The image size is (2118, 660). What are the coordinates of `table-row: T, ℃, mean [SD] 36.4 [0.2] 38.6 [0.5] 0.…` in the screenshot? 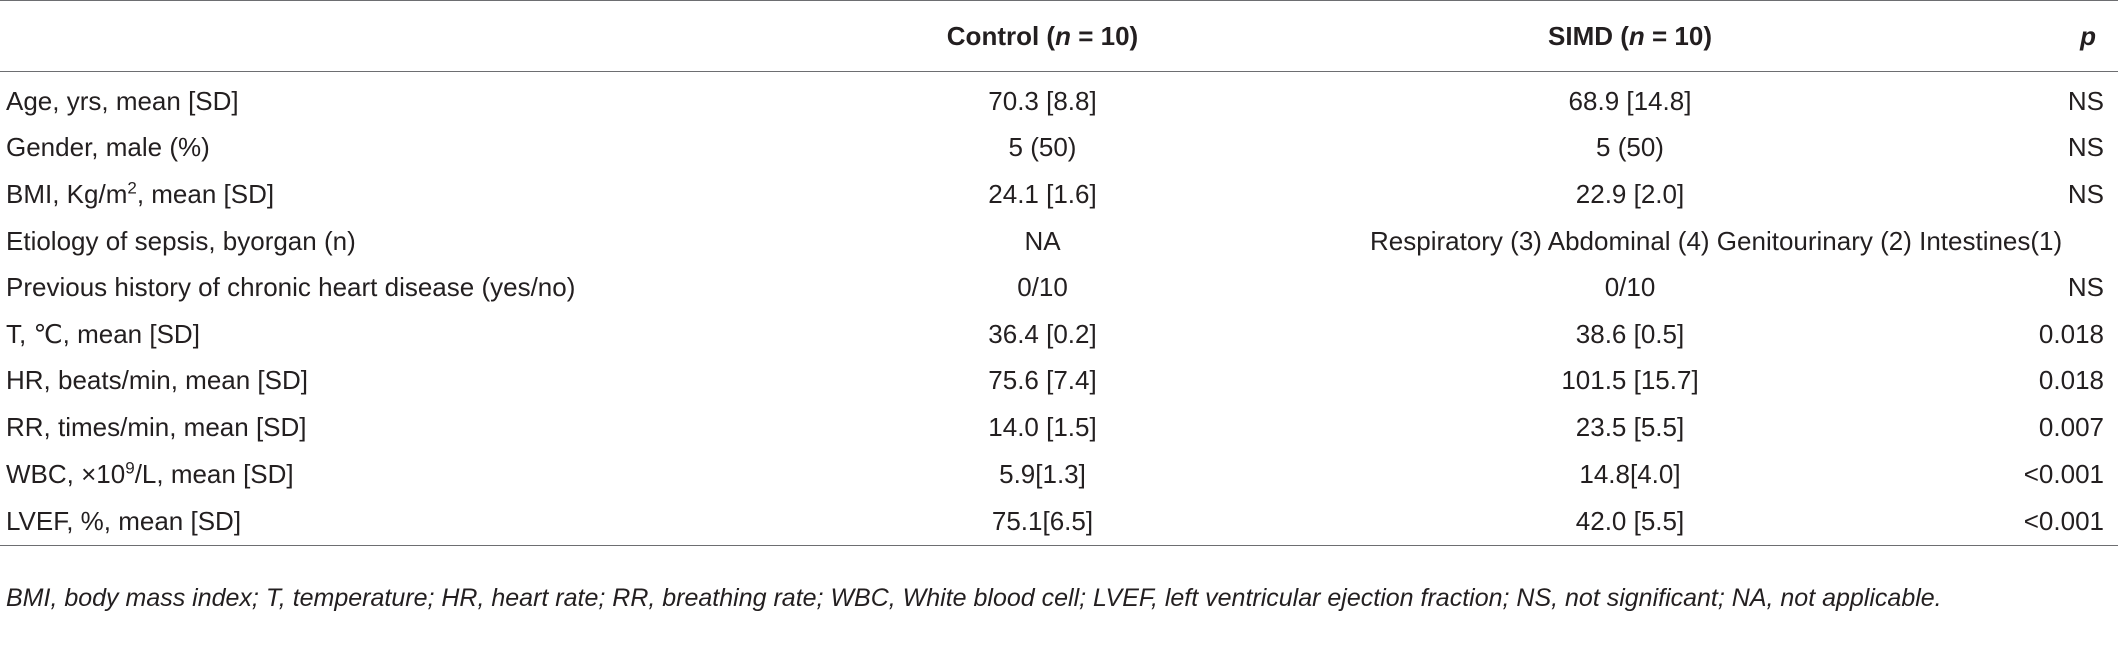 It's located at (1059, 334).